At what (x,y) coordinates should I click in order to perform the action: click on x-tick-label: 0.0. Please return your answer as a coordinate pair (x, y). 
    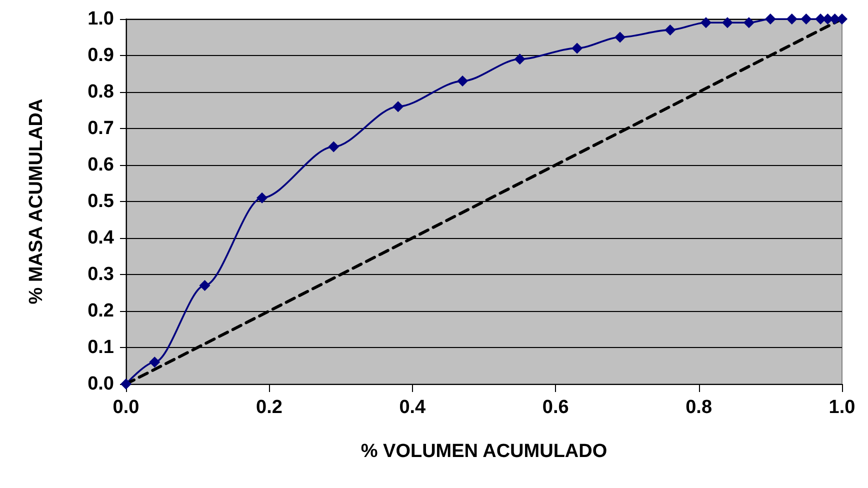
    Looking at the image, I should click on (126, 407).